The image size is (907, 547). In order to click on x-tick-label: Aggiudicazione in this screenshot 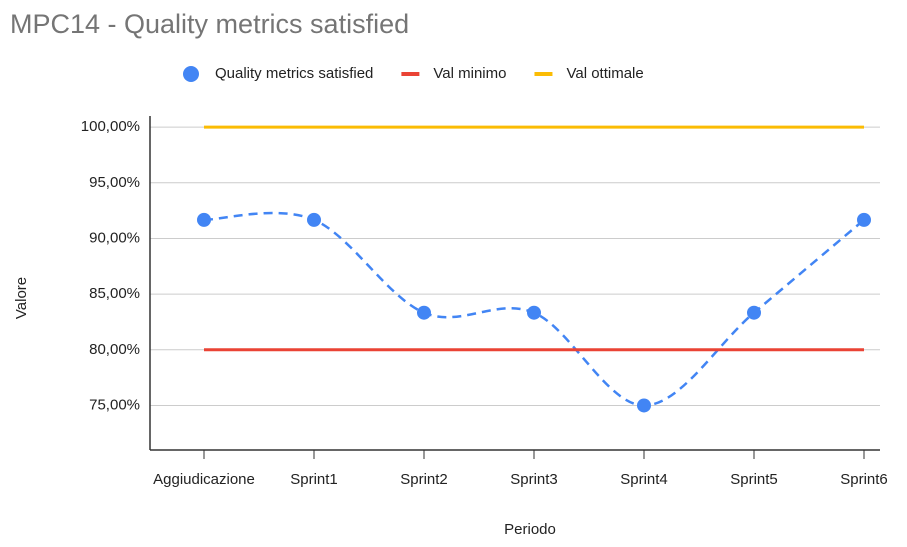, I will do `click(204, 479)`.